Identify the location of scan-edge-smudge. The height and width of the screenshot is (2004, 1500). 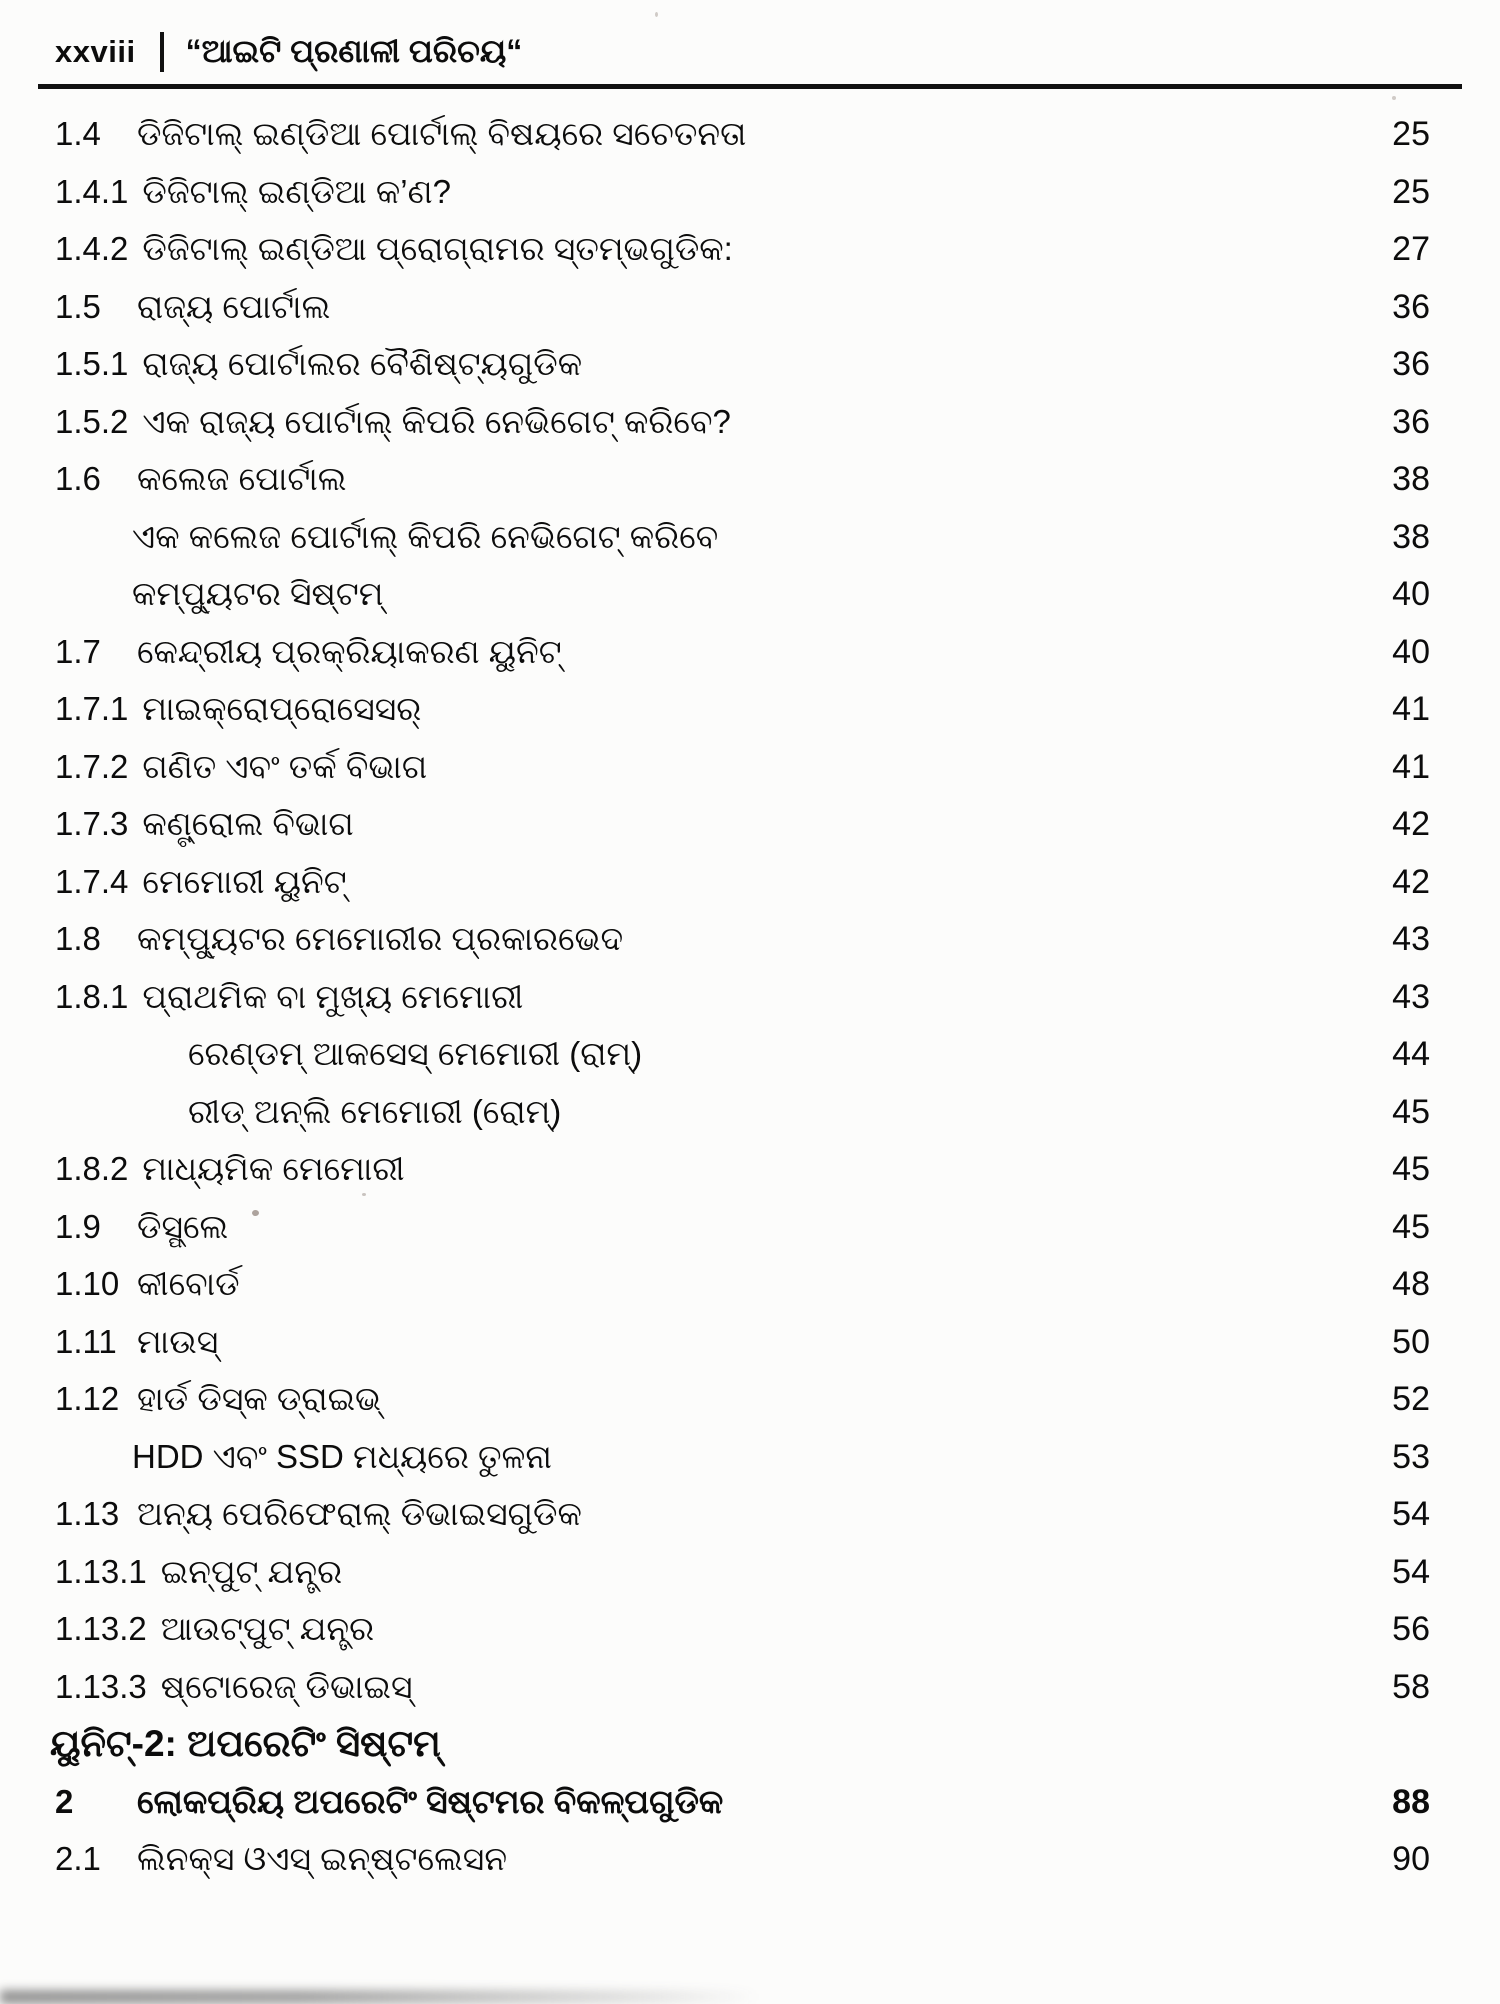
(380, 1997).